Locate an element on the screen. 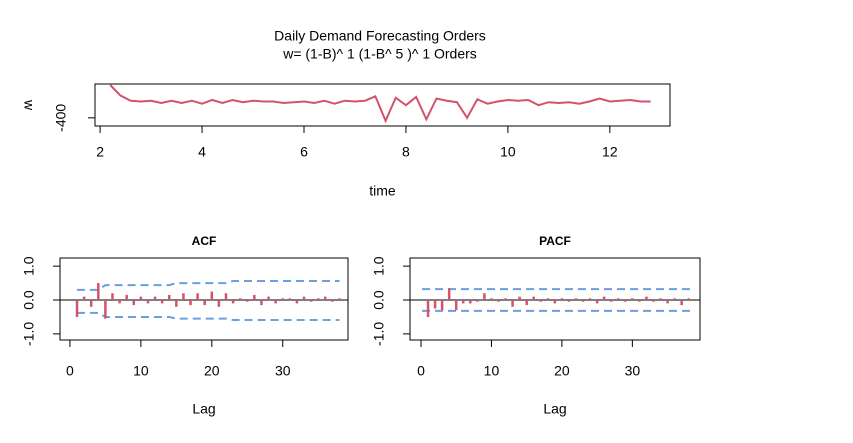  chart-title: ACF is located at coordinates (204, 241).